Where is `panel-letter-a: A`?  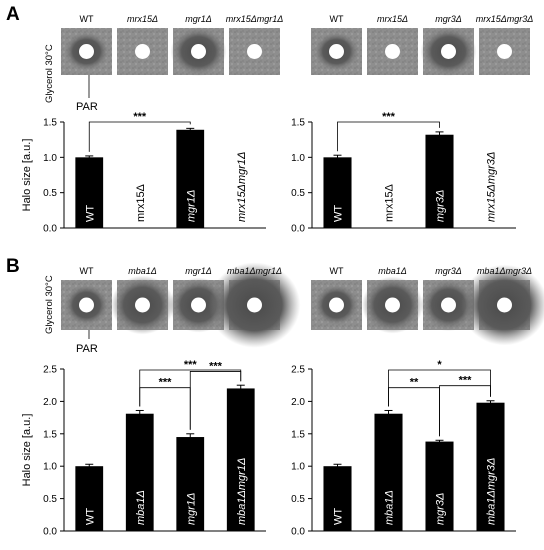 panel-letter-a: A is located at coordinates (13, 14).